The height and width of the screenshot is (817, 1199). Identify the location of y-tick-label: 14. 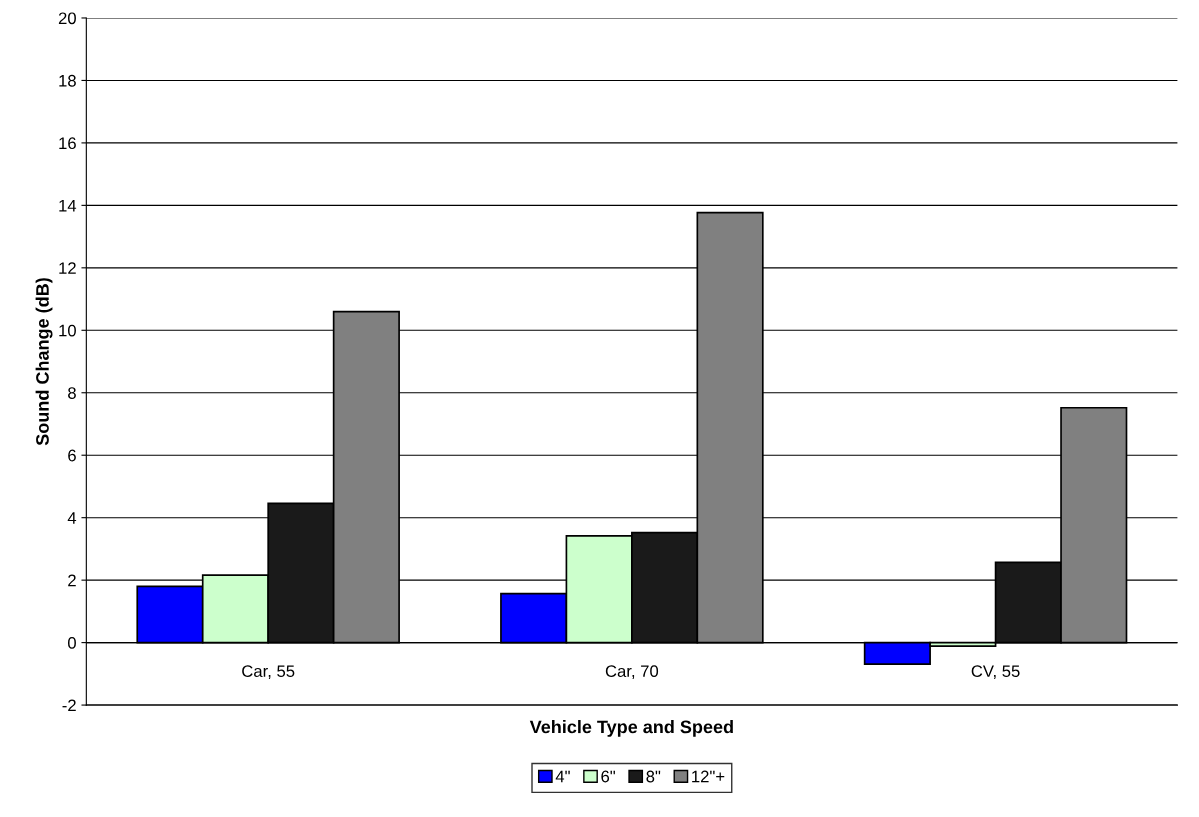
(68, 205).